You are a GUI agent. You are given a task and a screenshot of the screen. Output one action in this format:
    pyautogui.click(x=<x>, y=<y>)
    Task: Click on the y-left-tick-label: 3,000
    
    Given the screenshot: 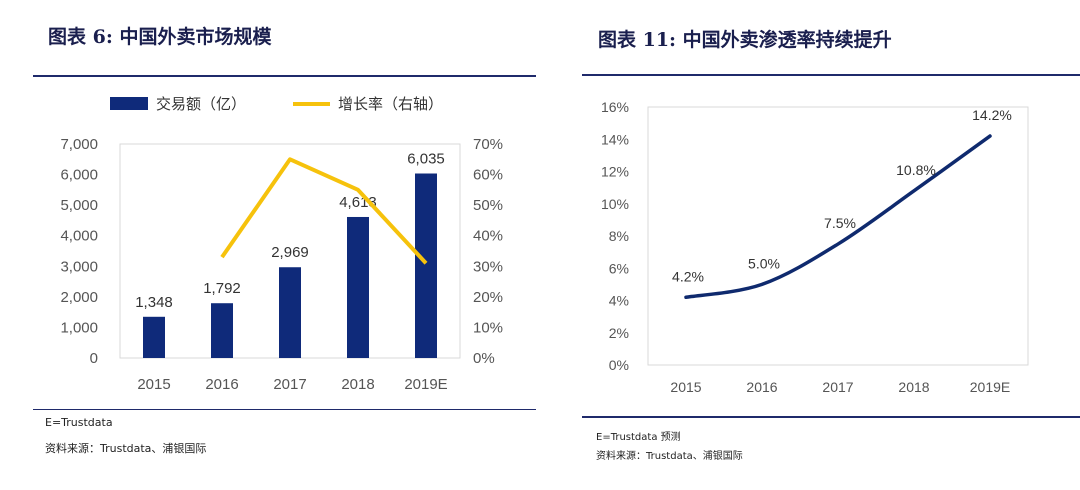 What is the action you would take?
    pyautogui.click(x=79, y=266)
    